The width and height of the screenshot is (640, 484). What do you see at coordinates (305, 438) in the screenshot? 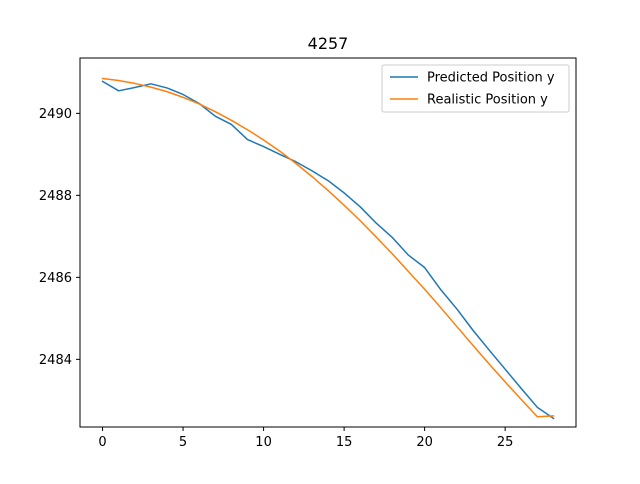
I see `x-axis: 0 5 10 15 20 25` at bounding box center [305, 438].